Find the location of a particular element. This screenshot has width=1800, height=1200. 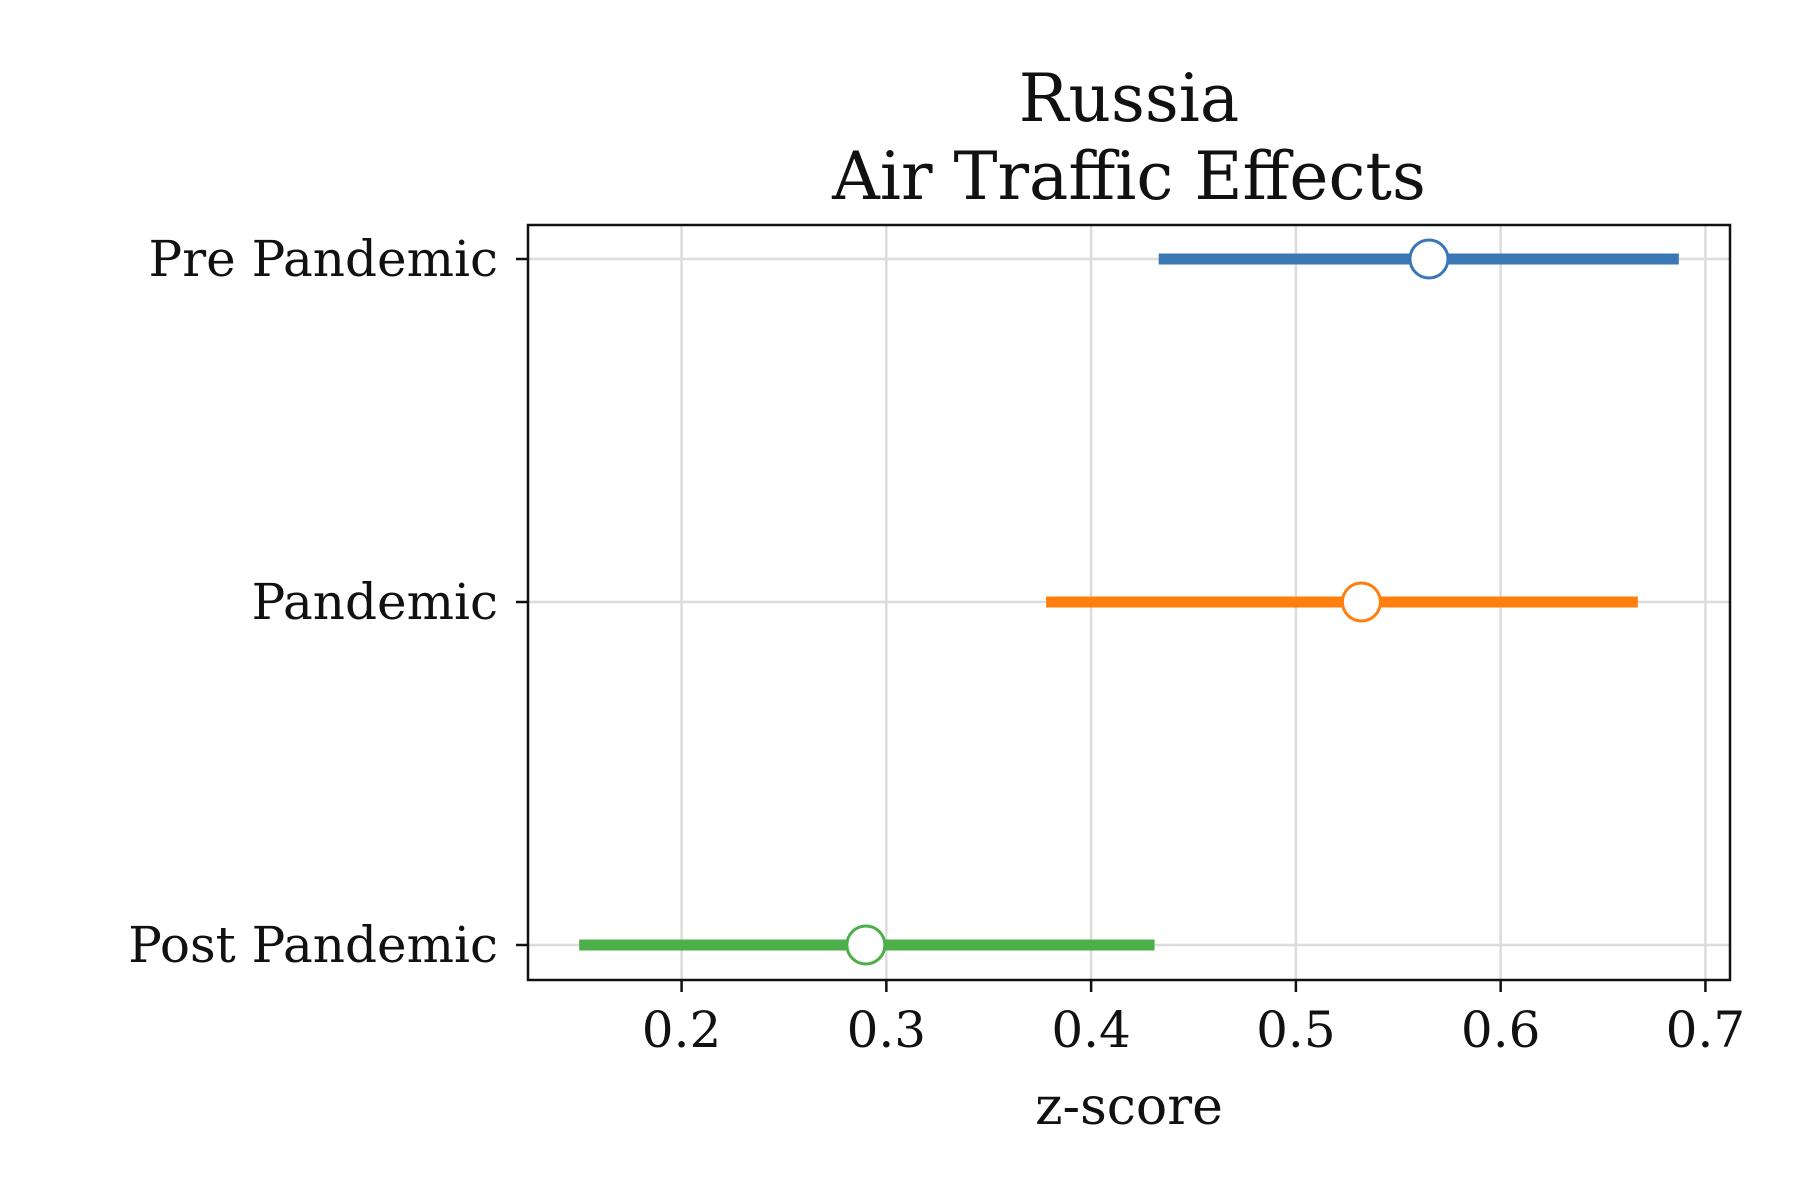

x-axis-label: z-score is located at coordinates (1129, 1107).